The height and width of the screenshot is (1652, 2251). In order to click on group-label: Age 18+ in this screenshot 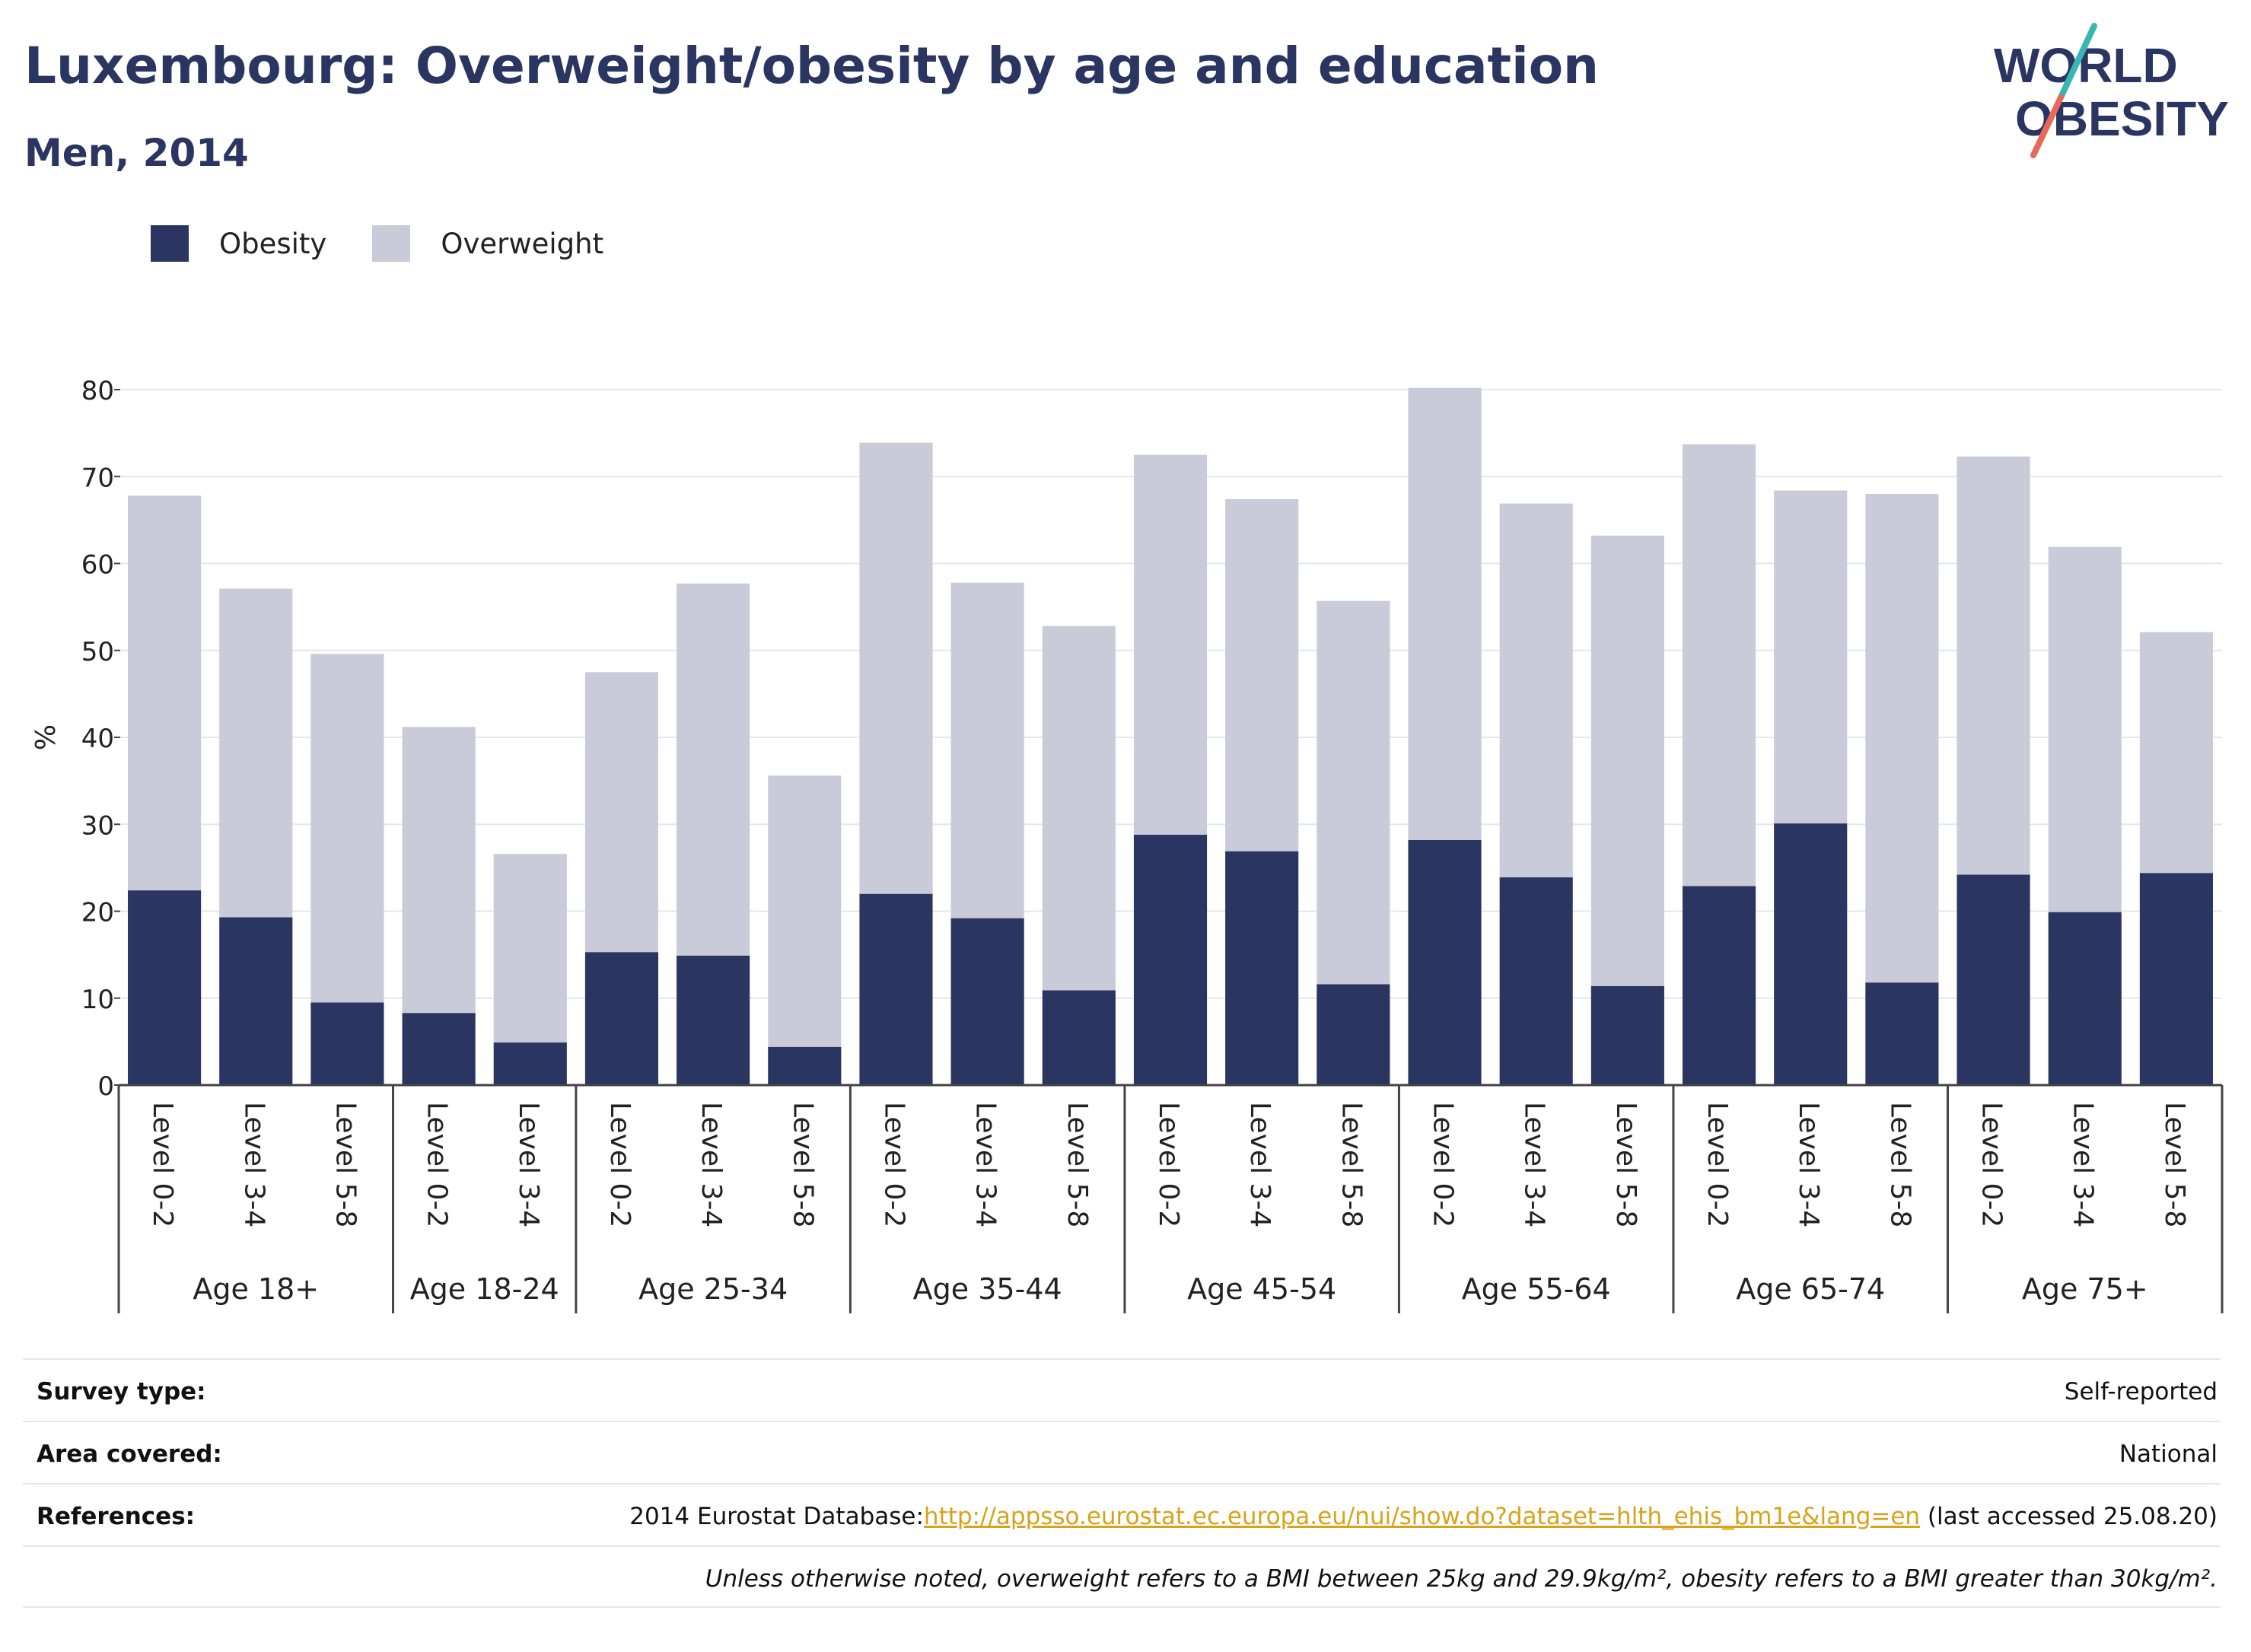, I will do `click(256, 1289)`.